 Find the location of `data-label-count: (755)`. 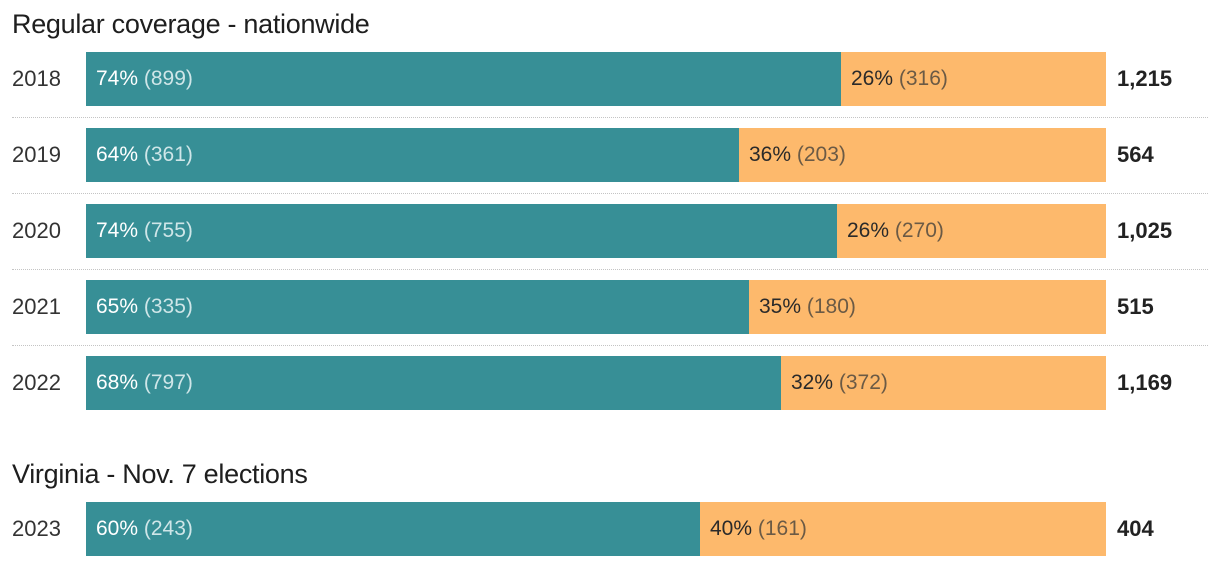

data-label-count: (755) is located at coordinates (168, 230).